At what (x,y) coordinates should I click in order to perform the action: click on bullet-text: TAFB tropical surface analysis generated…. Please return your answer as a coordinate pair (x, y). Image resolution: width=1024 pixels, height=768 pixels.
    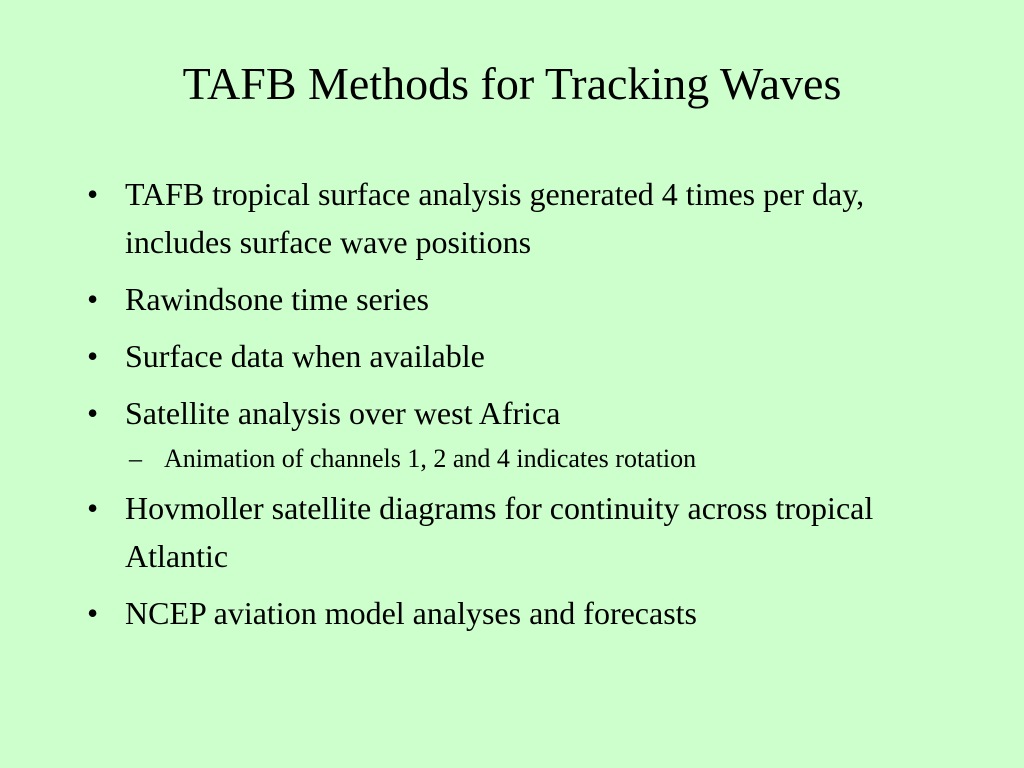
    Looking at the image, I should click on (495, 218).